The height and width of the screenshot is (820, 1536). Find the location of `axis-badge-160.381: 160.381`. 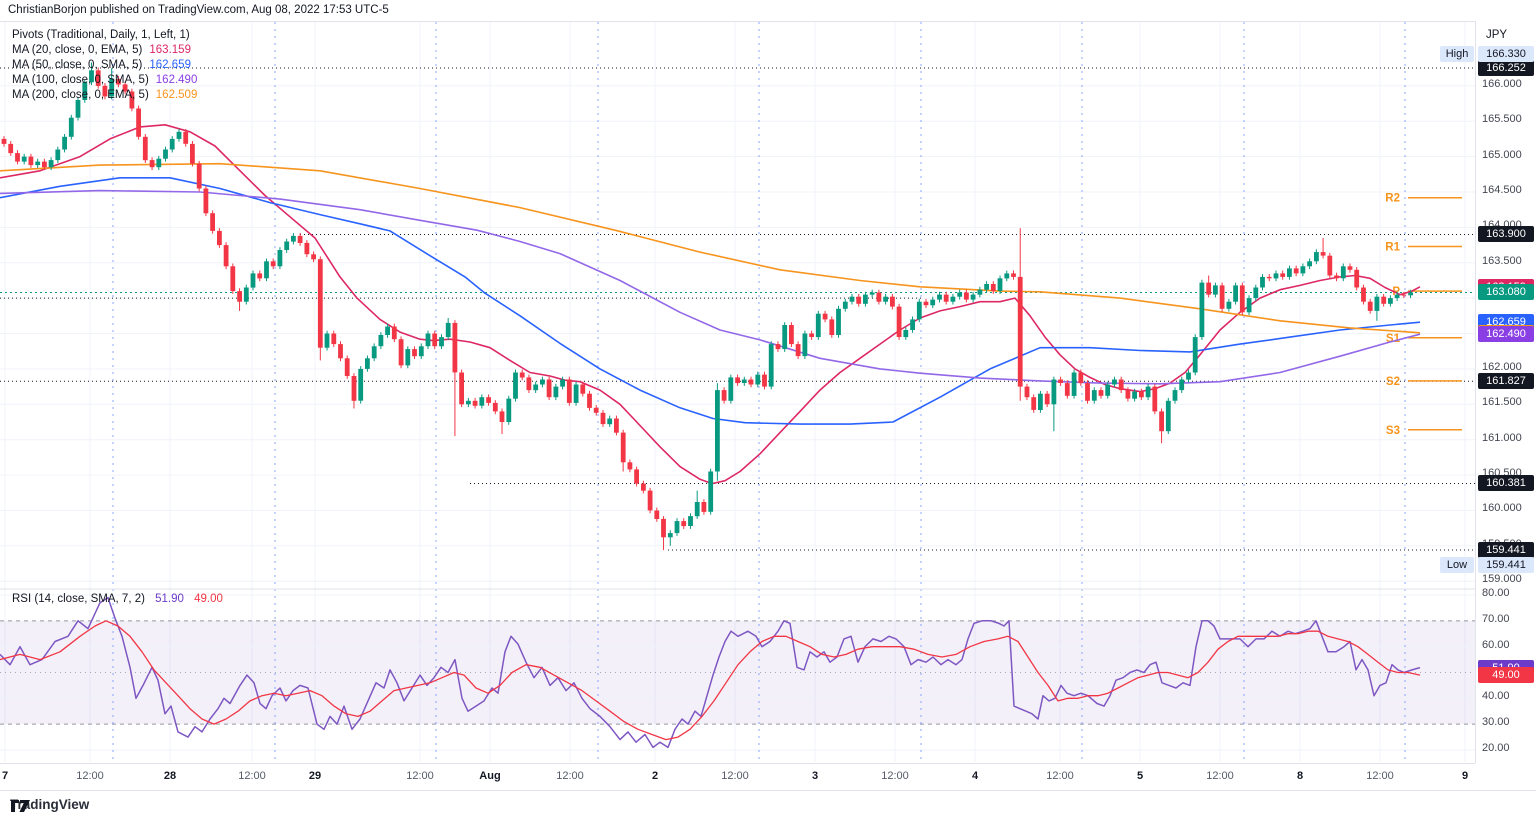

axis-badge-160.381: 160.381 is located at coordinates (1506, 483).